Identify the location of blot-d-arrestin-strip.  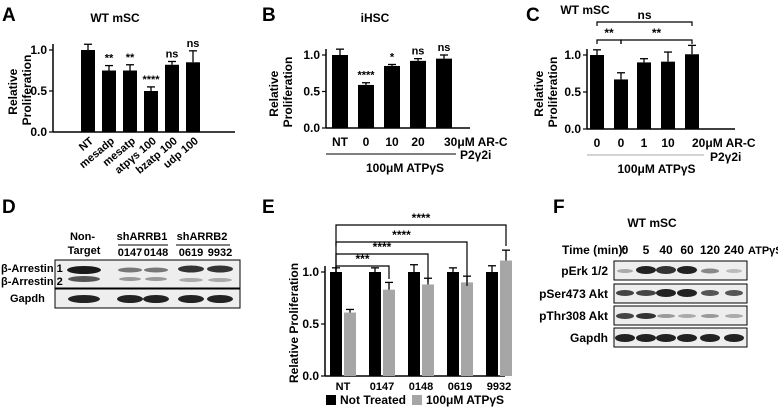
(147, 274).